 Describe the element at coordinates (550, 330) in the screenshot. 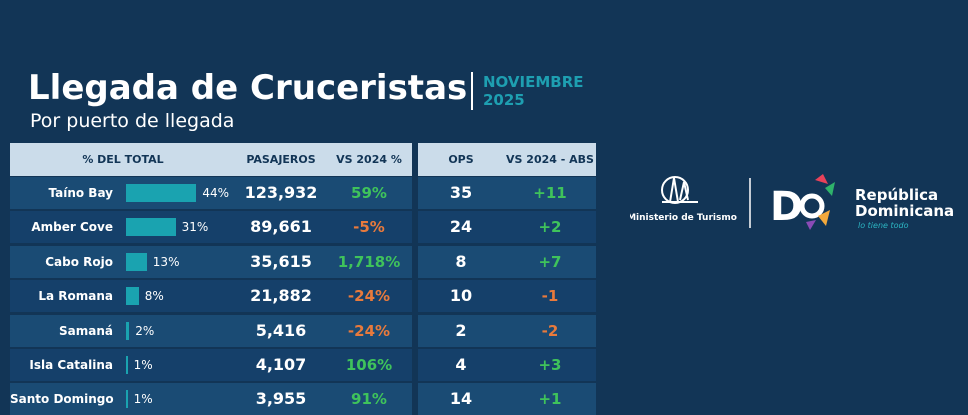

I see `abs-change: -2` at that location.